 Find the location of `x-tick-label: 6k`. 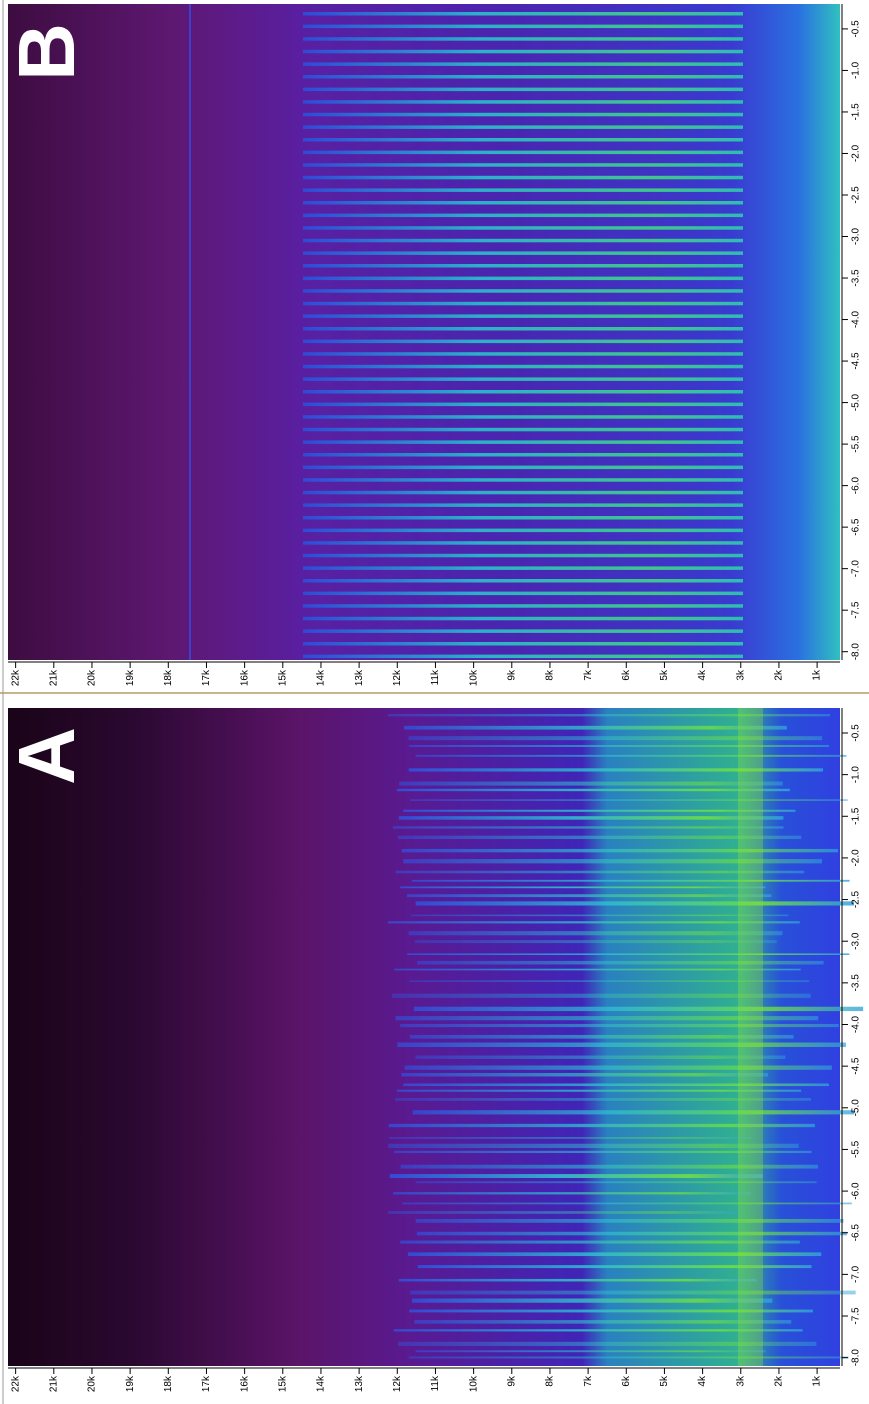

x-tick-label: 6k is located at coordinates (626, 1381).